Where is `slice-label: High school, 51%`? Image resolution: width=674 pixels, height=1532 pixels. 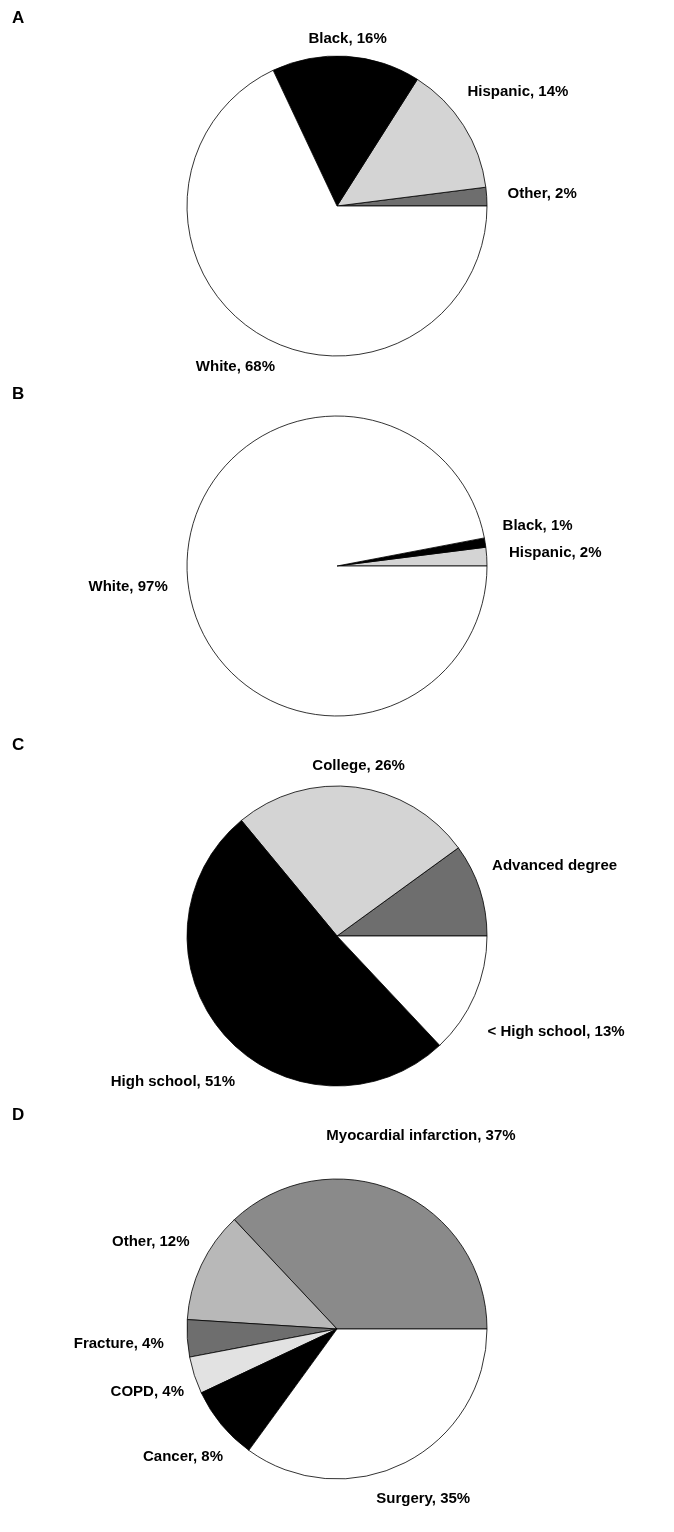 slice-label: High school, 51% is located at coordinates (172, 1080).